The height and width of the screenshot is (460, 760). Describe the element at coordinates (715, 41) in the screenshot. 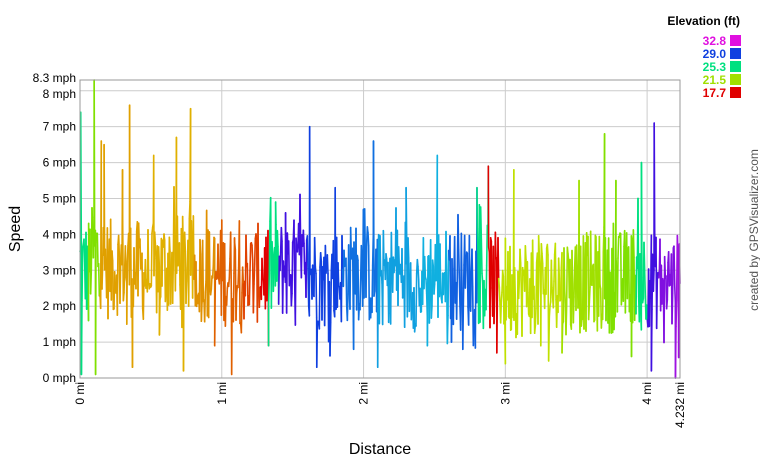

I see `legend-label-0: 32.8` at that location.